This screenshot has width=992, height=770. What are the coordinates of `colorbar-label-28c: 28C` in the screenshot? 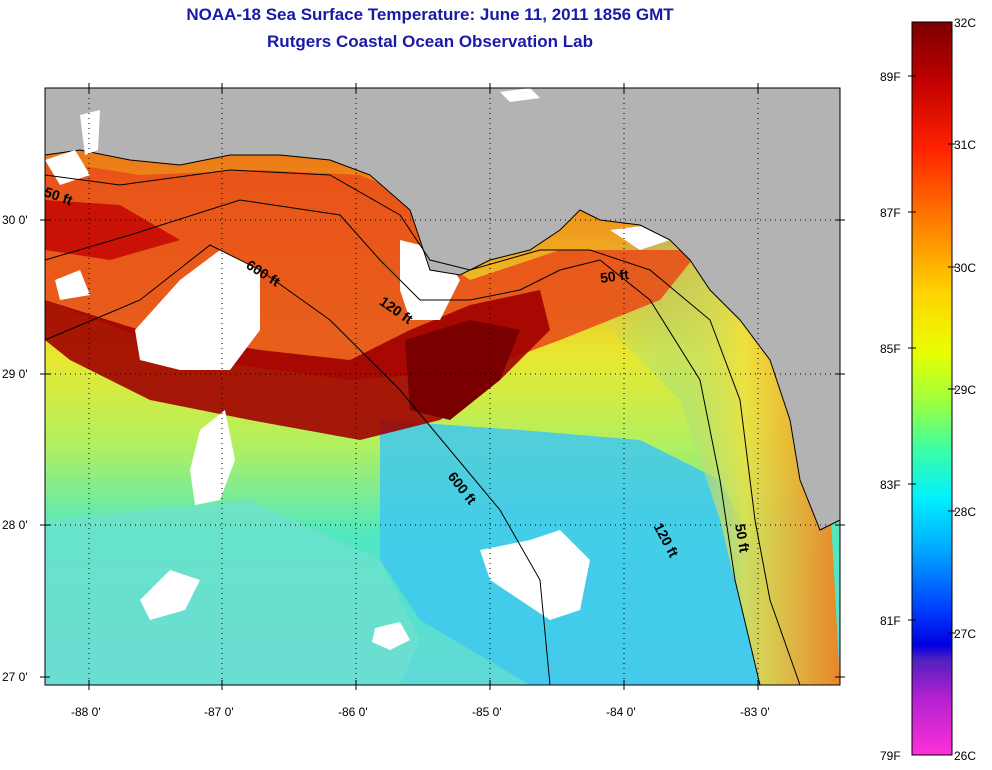 It's located at (965, 512).